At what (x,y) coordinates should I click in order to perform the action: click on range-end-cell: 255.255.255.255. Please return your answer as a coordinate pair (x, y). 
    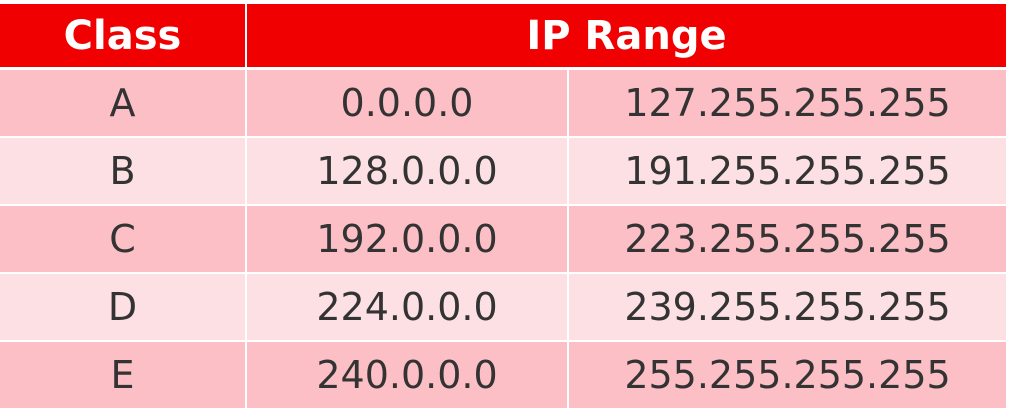
    Looking at the image, I should click on (787, 374).